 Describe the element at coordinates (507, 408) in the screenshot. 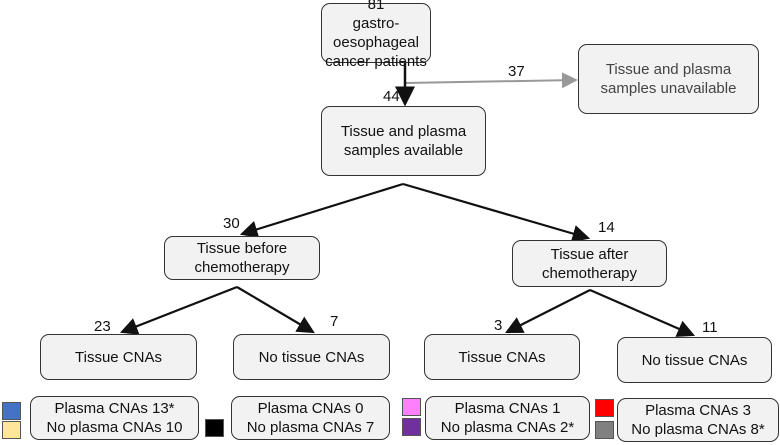

I see `plasma-3-cnas: Plasma CNAs 1` at that location.